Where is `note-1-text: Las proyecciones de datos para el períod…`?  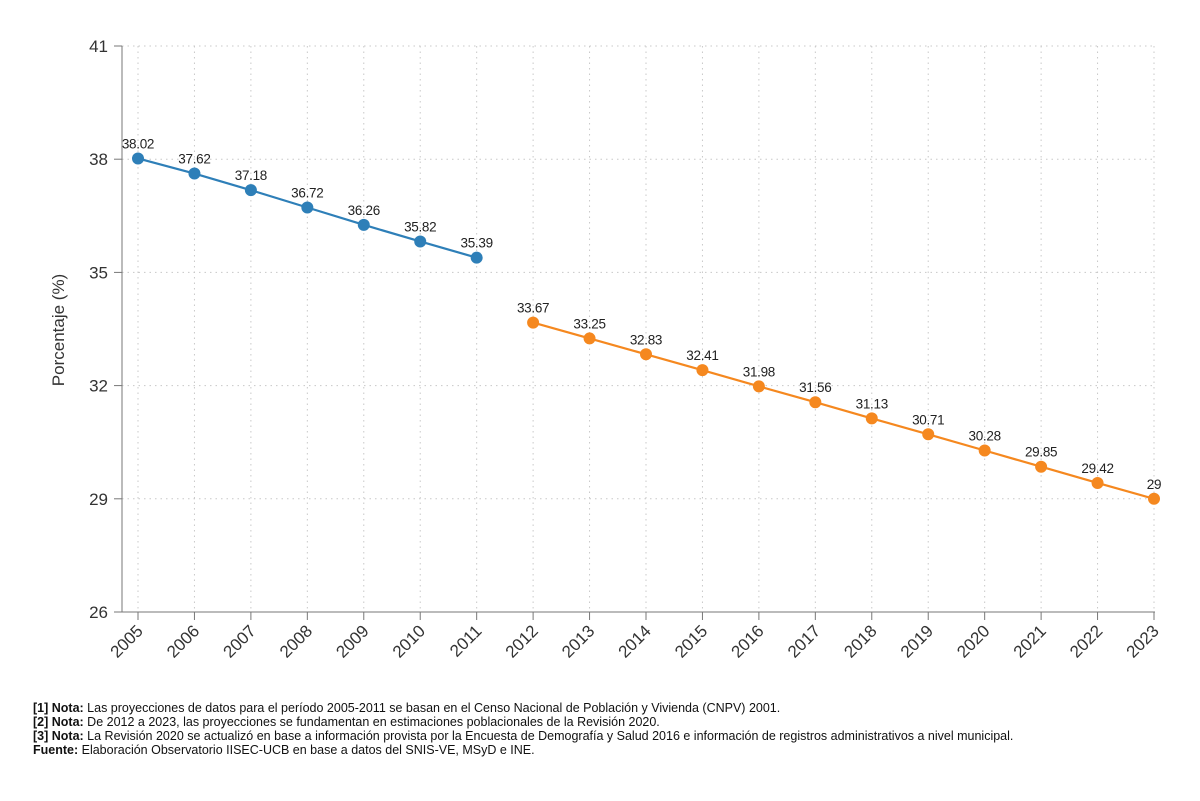
note-1-text: Las proyecciones de datos para el períod… is located at coordinates (432, 708).